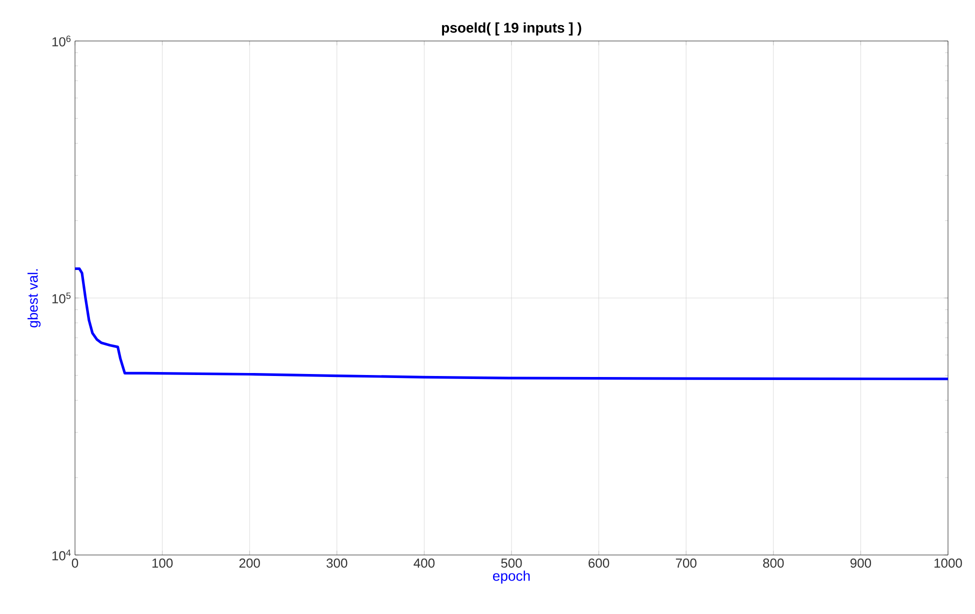  I want to click on y-tick-label: 10$^{5}$, so click(61, 298).